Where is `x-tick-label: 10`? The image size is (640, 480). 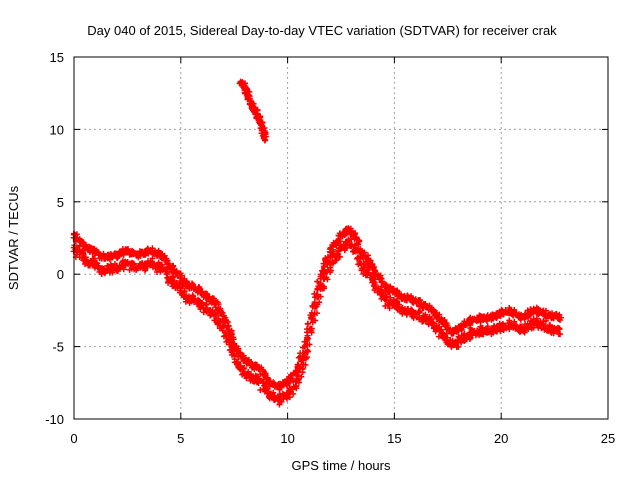 x-tick-label: 10 is located at coordinates (287, 438).